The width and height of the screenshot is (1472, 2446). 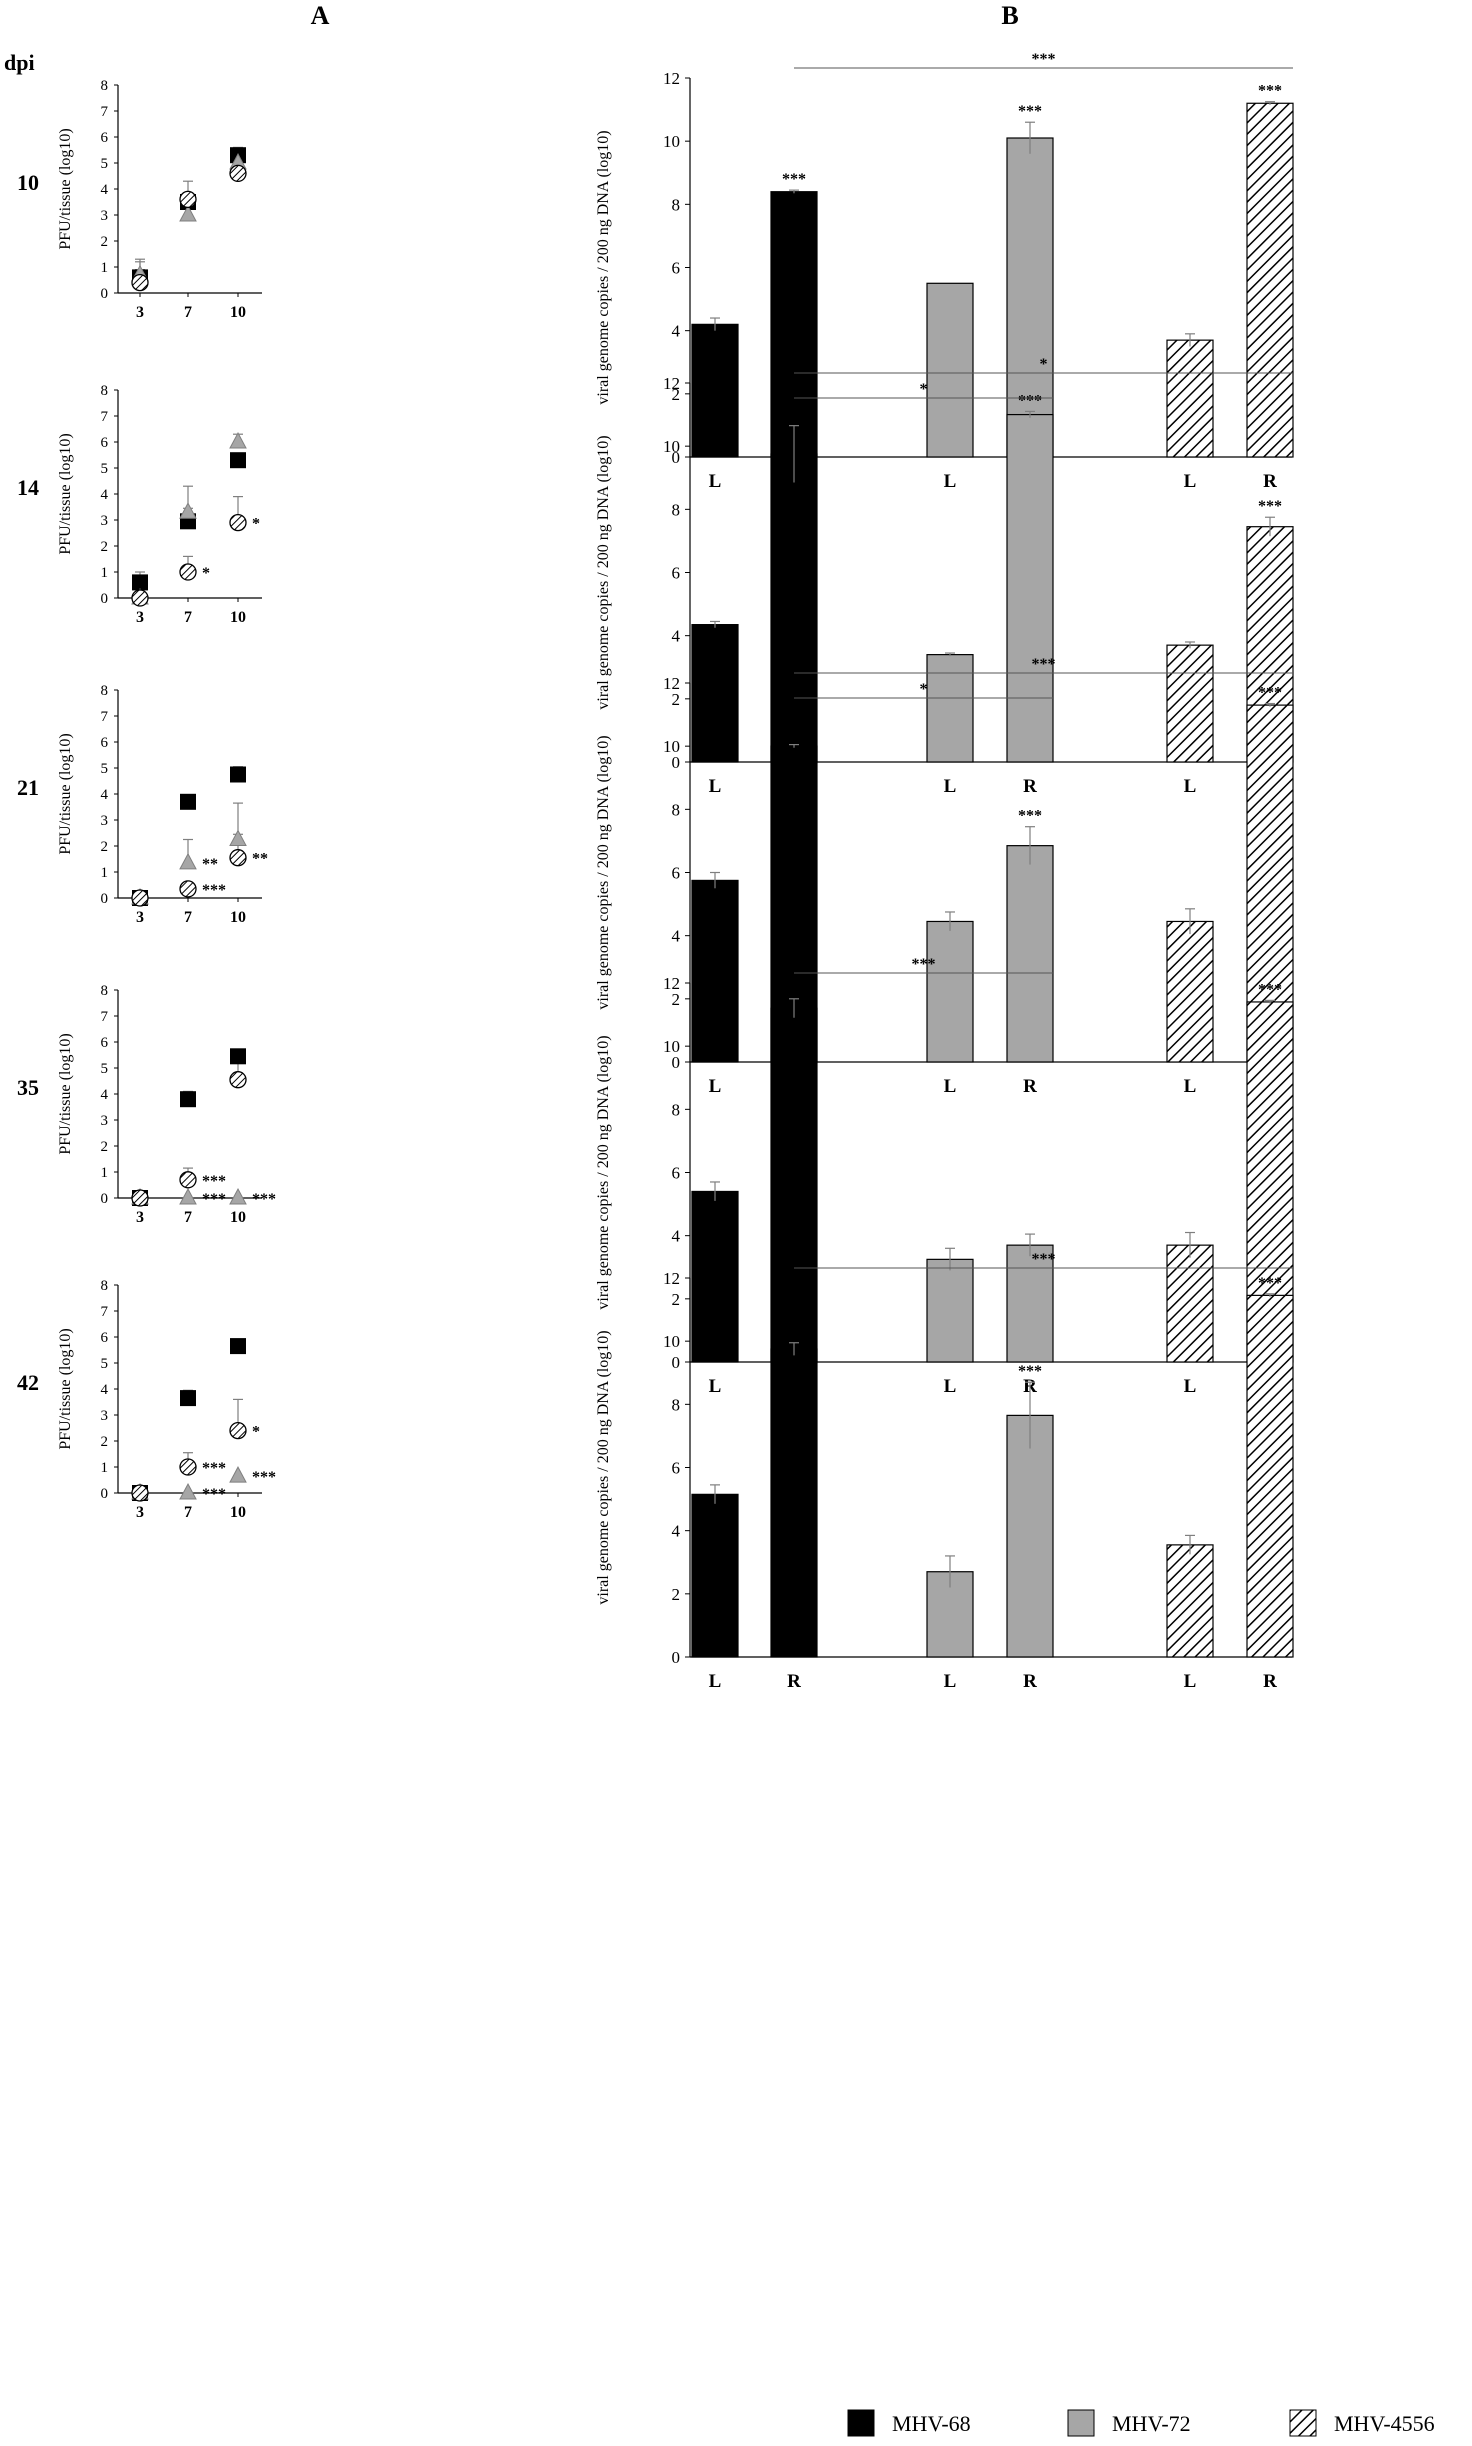 I want to click on bracket-label: *, so click(x=924, y=389).